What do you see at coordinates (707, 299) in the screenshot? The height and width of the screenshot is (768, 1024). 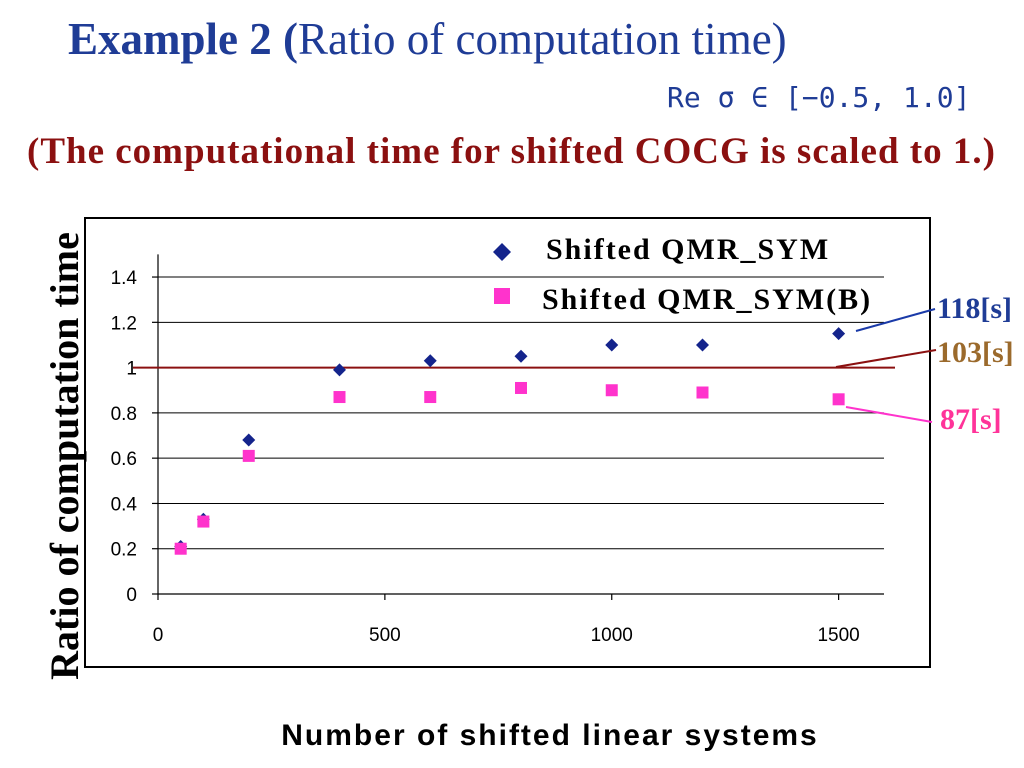 I see `legend-label-qmr-sym-b: Shifted QMR_SYM(B)` at bounding box center [707, 299].